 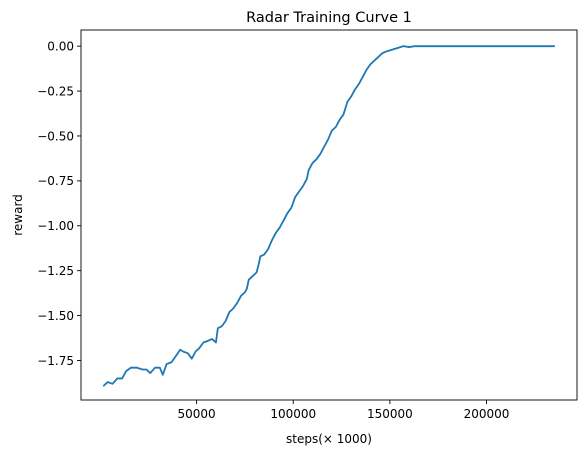 What do you see at coordinates (55, 316) in the screenshot?
I see `y-tick-label: −1.50` at bounding box center [55, 316].